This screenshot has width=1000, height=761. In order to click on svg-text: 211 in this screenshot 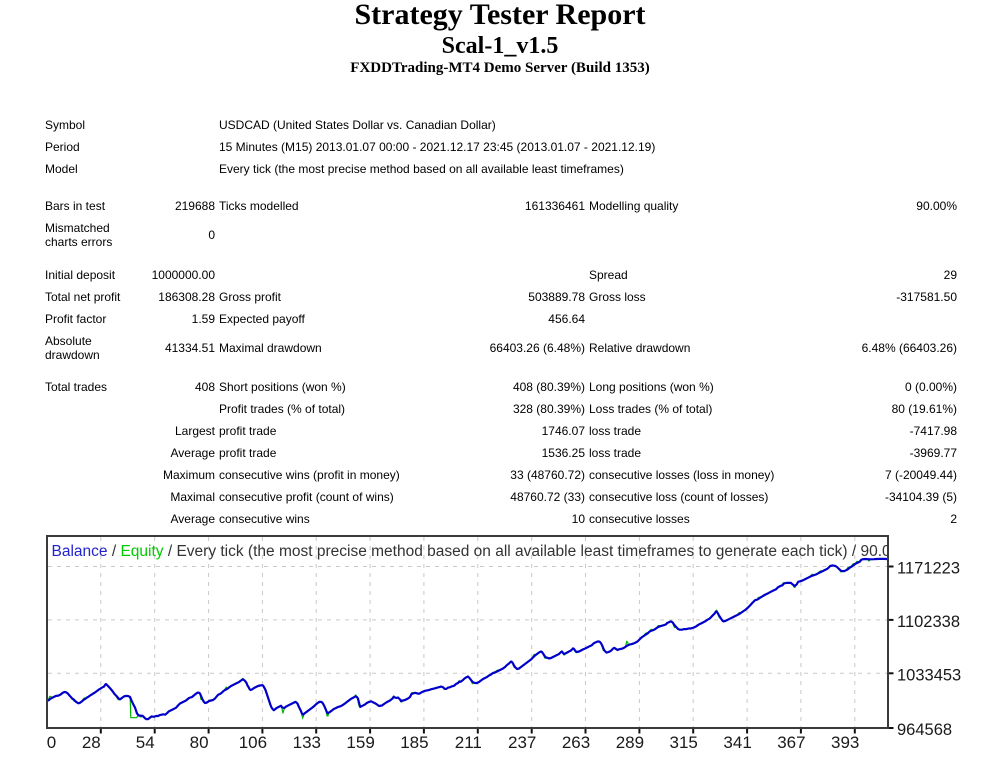, I will do `click(468, 742)`.